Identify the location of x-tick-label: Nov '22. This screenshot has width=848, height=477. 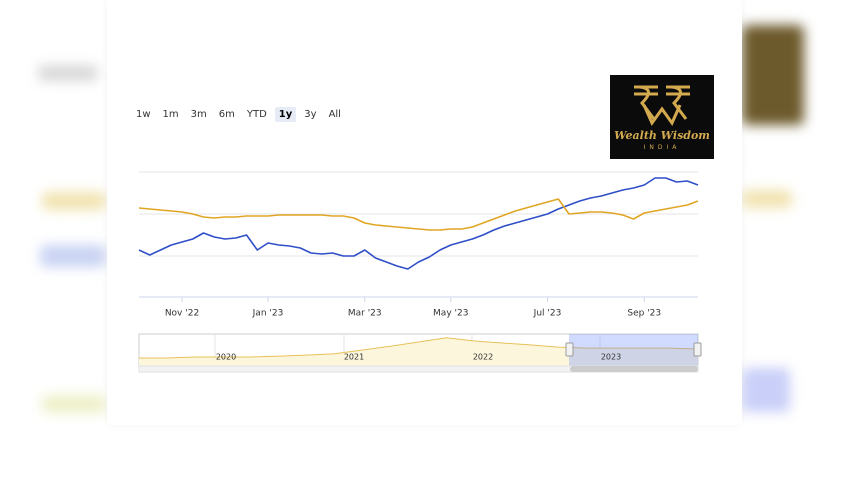
(182, 314).